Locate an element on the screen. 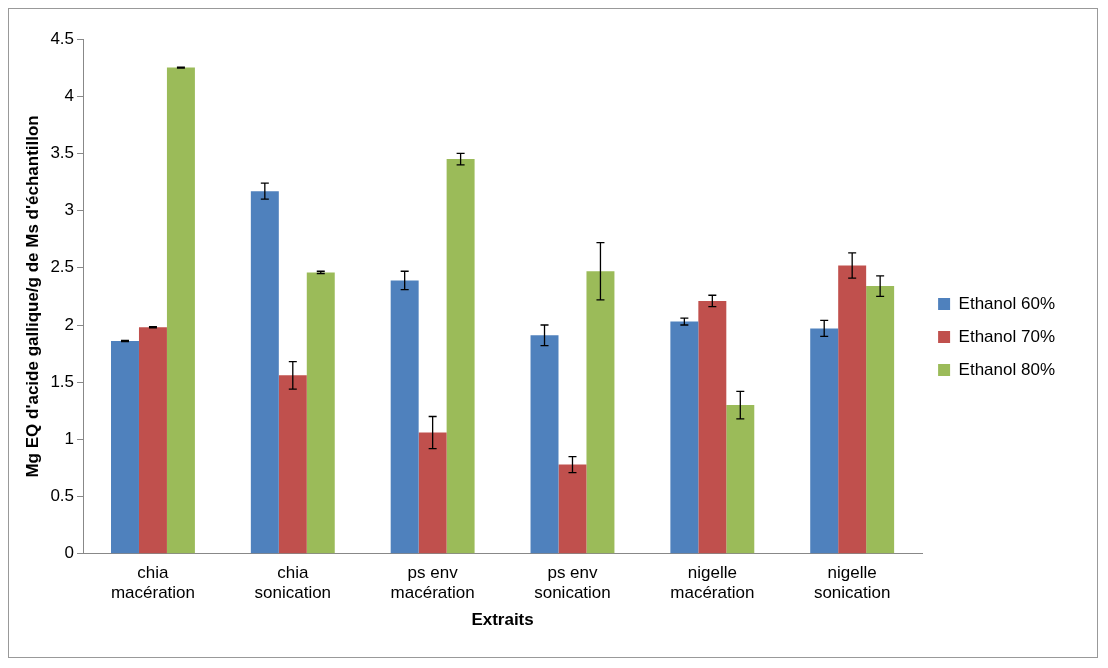  x-tick-label: nigelle sonication is located at coordinates (852, 582).